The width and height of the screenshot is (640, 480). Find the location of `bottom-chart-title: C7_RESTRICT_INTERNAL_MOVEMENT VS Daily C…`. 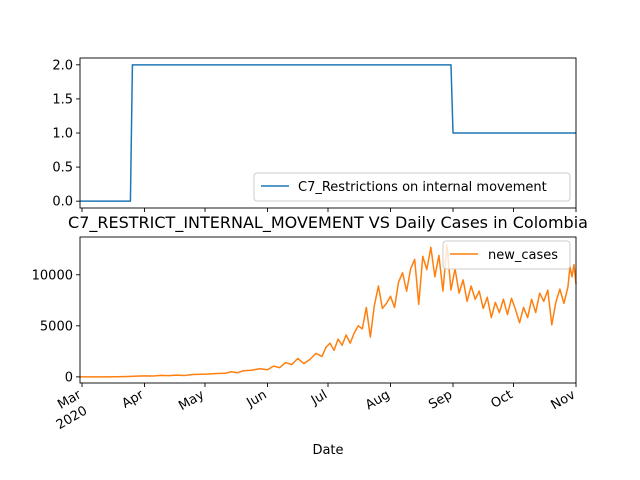

bottom-chart-title: C7_RESTRICT_INTERNAL_MOVEMENT VS Daily C… is located at coordinates (328, 223).